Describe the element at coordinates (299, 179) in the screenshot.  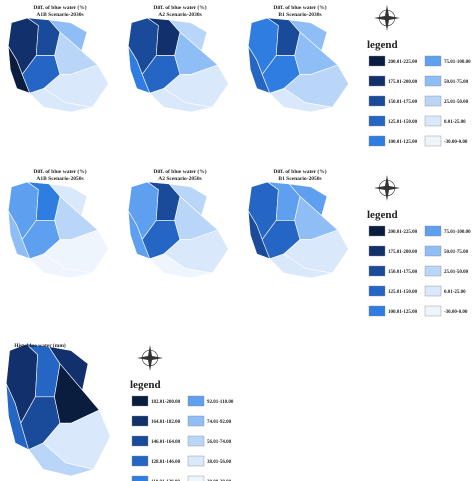
I see `panel-subtitle: B1 Scenario-2050s` at that location.